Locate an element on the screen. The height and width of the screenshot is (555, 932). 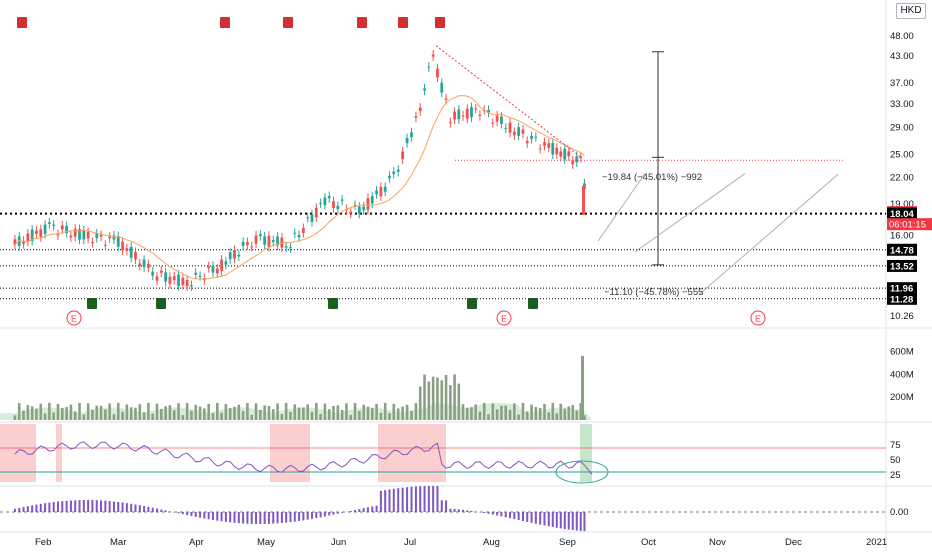
price-tag-label: 14.78 is located at coordinates (902, 250).